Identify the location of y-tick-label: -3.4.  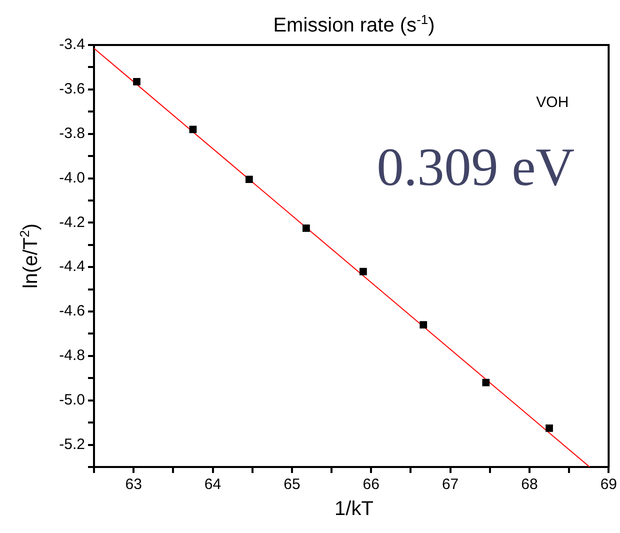
(72, 45).